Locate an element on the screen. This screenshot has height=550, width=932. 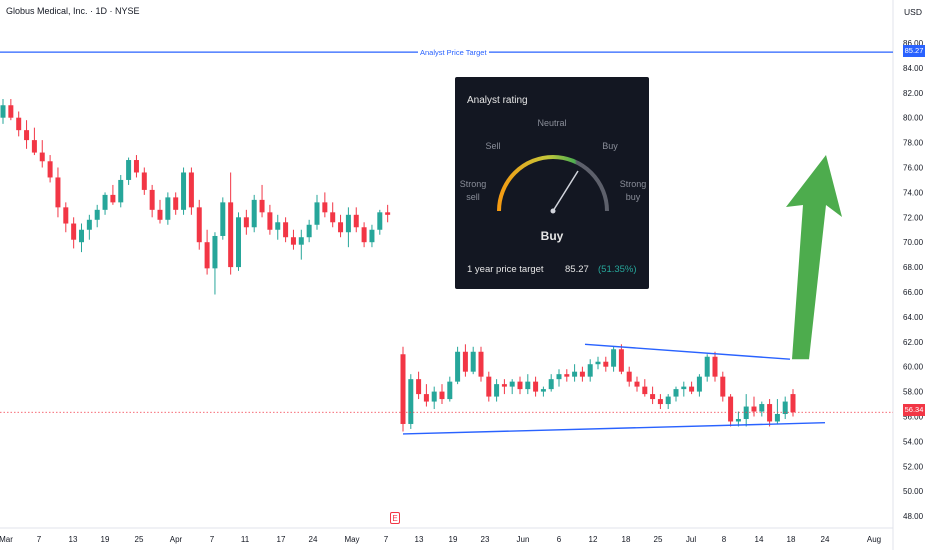
x-tick-label: 23 is located at coordinates (485, 539).